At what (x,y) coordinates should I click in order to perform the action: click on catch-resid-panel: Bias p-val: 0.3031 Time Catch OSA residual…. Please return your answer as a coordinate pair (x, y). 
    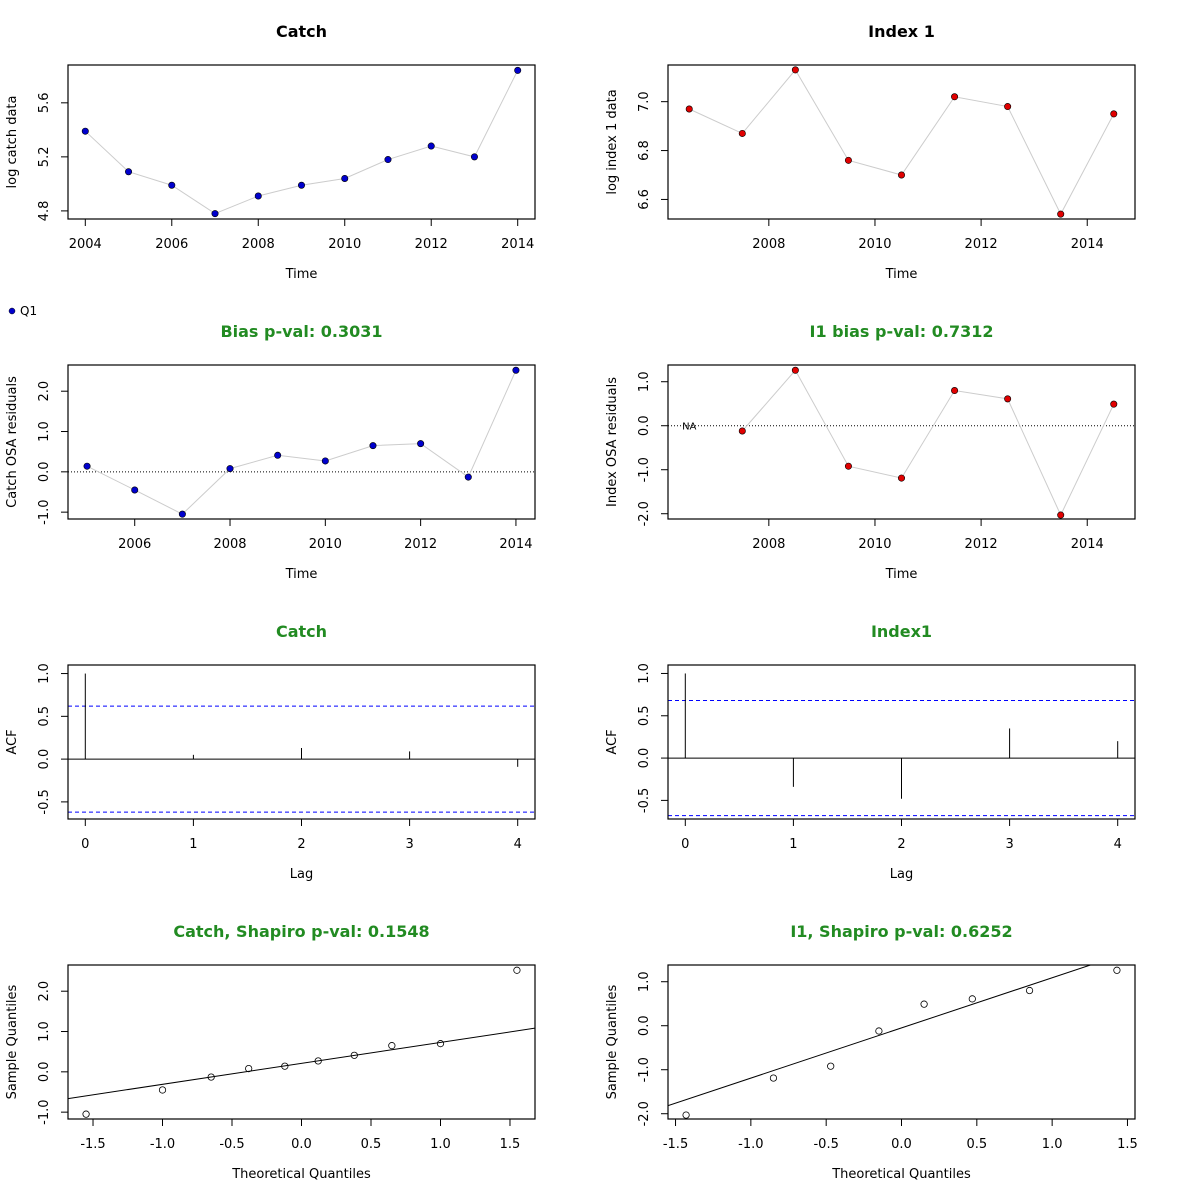
    Looking at the image, I should click on (270, 452).